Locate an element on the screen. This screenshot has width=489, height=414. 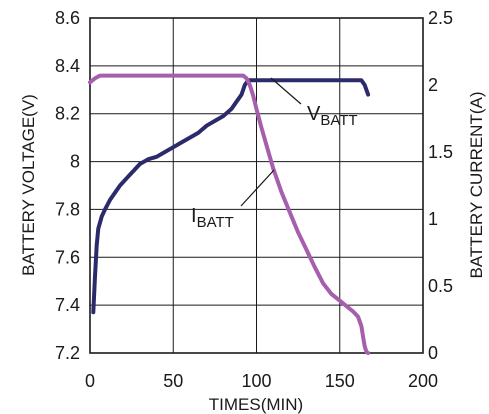
vbatt-annotation: VBATT is located at coordinates (332, 116).